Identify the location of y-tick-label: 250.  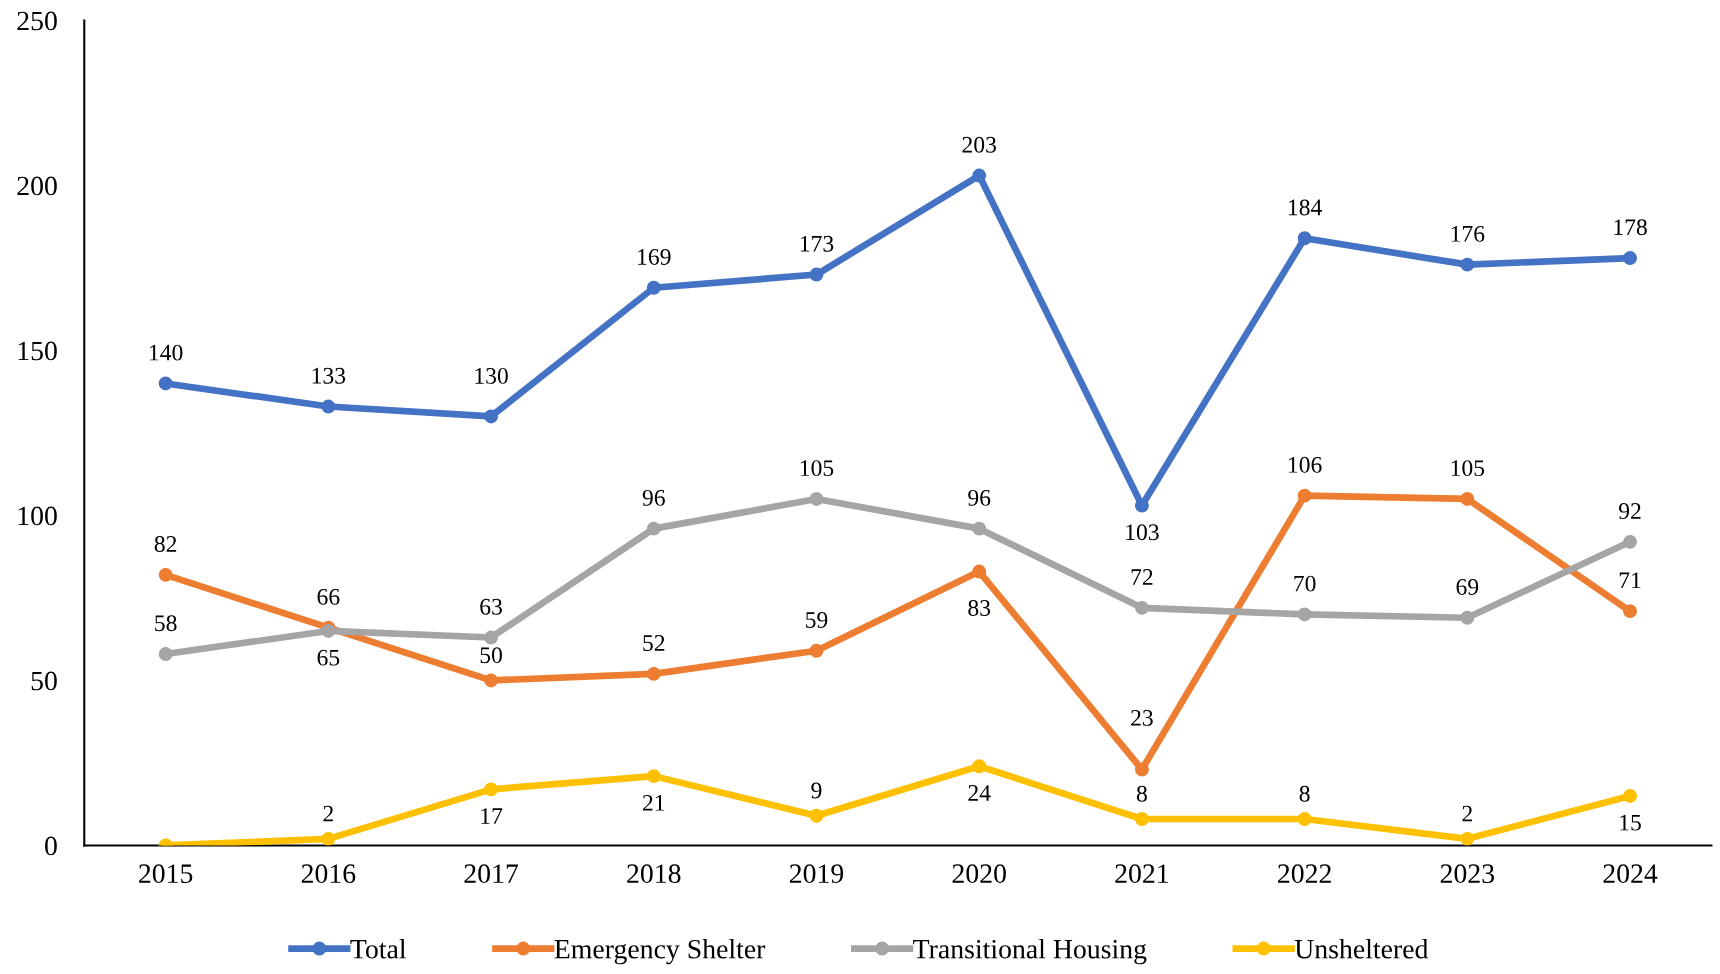
(37, 21).